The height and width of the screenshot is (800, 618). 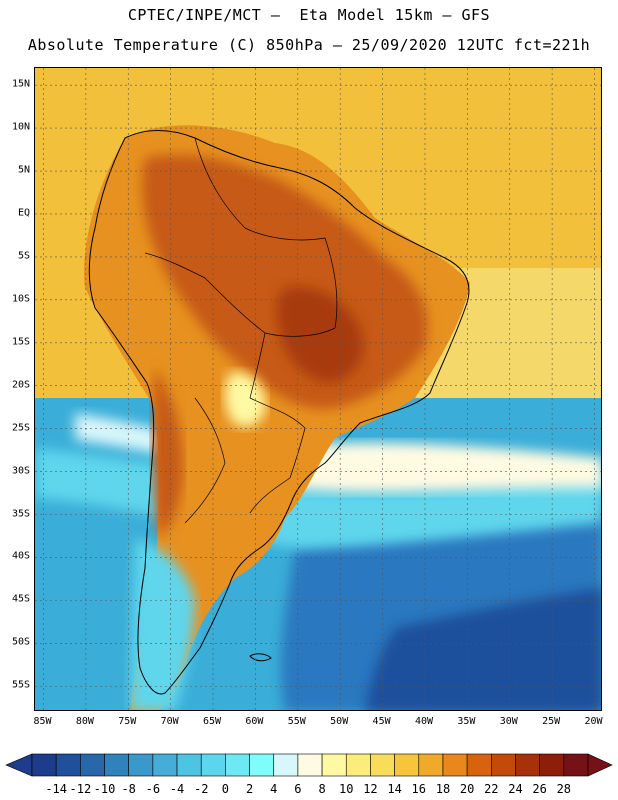 What do you see at coordinates (254, 721) in the screenshot?
I see `lon-tick-label: 60W` at bounding box center [254, 721].